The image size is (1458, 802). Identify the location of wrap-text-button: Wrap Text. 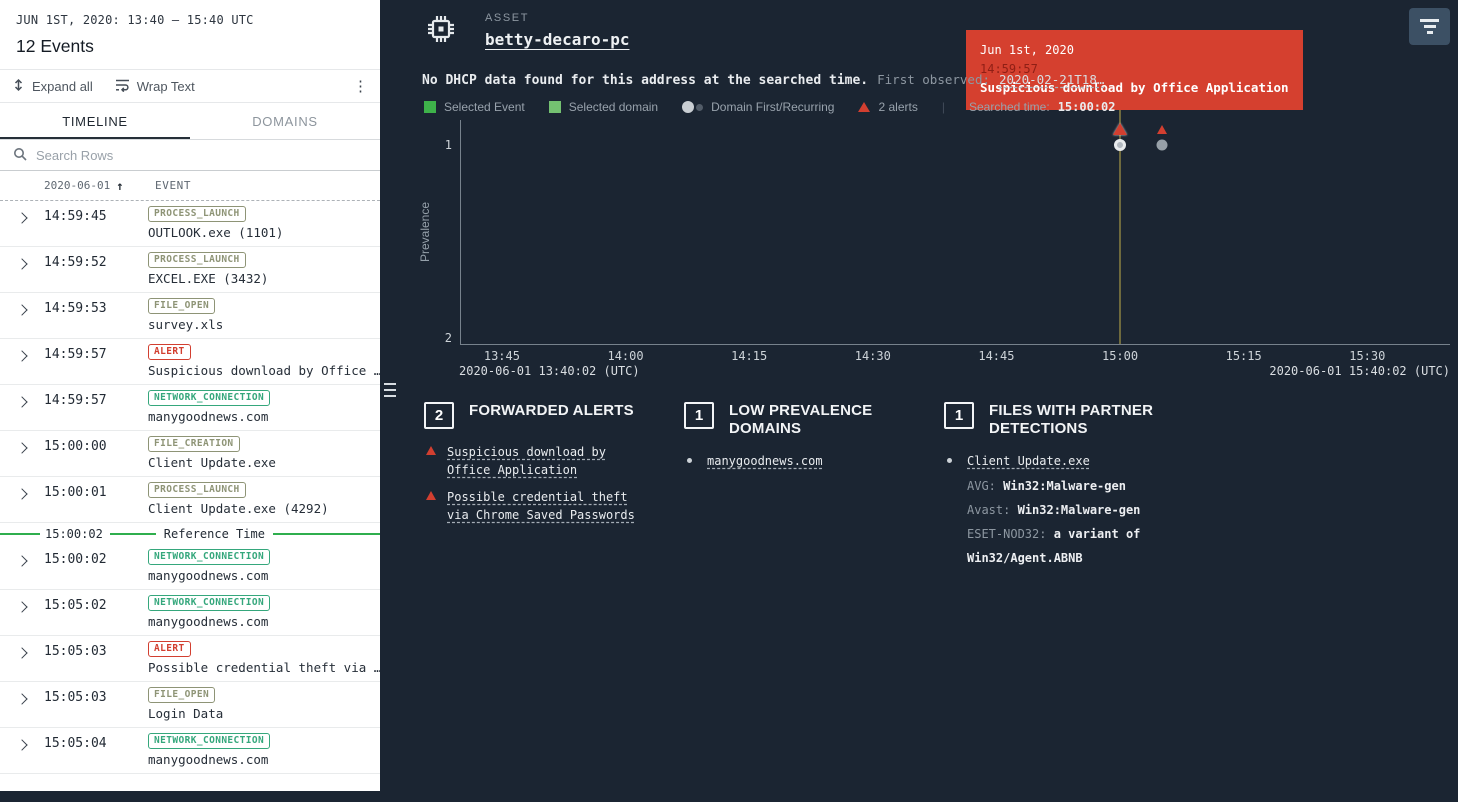
(155, 86).